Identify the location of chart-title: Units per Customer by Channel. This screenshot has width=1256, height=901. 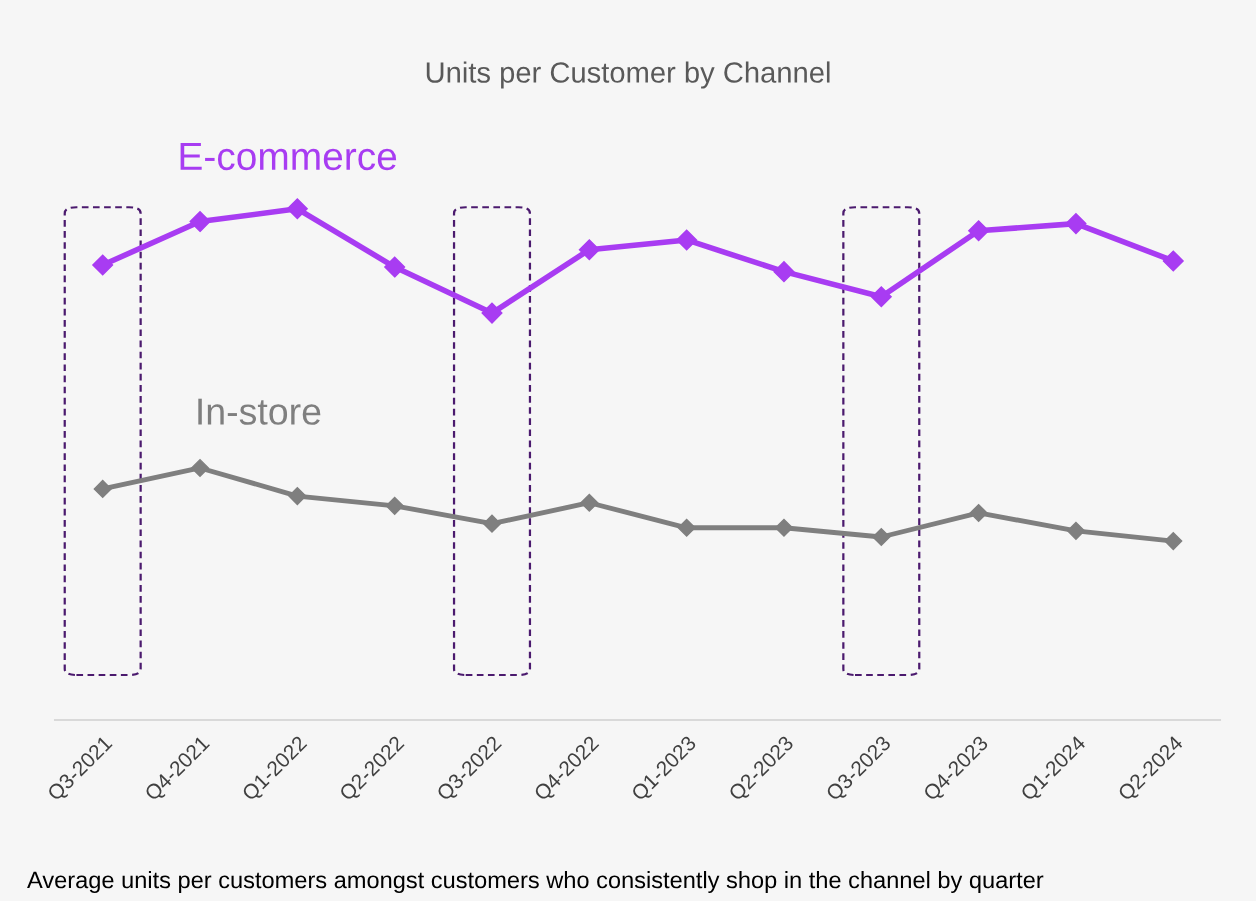
(628, 75).